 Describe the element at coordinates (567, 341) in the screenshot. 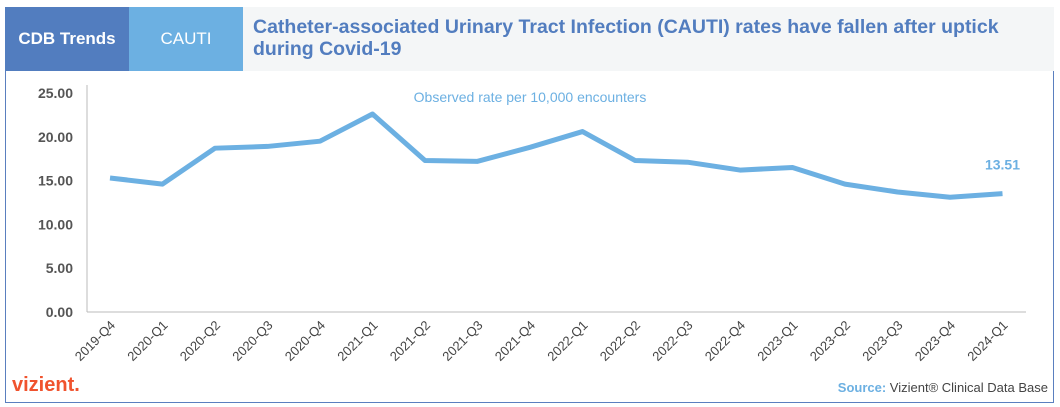

I see `x-tick-label: 2022-Q1` at that location.